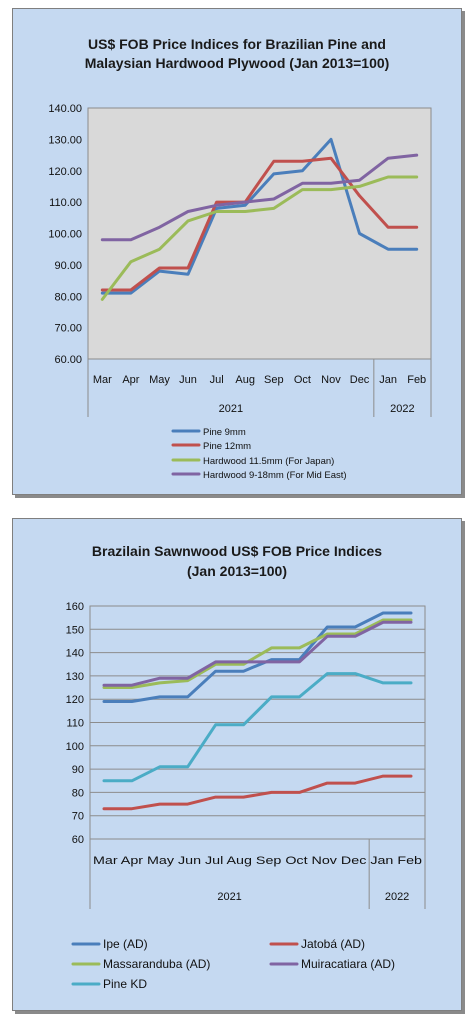  What do you see at coordinates (78, 793) in the screenshot?
I see `y-tick-label: 80` at bounding box center [78, 793].